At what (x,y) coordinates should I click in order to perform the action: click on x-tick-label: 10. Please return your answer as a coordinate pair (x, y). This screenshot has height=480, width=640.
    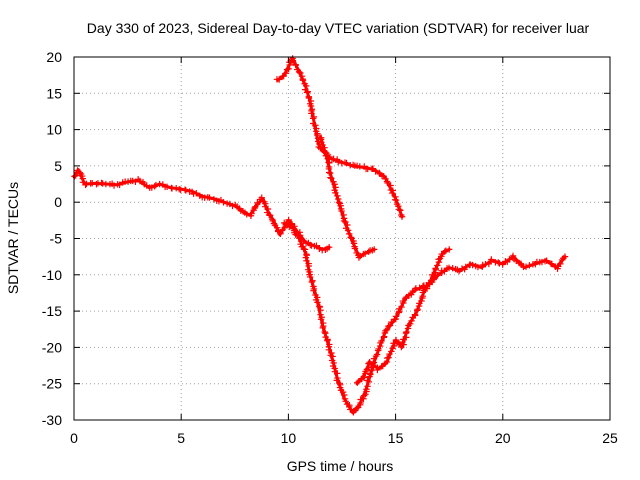
    Looking at the image, I should click on (289, 438).